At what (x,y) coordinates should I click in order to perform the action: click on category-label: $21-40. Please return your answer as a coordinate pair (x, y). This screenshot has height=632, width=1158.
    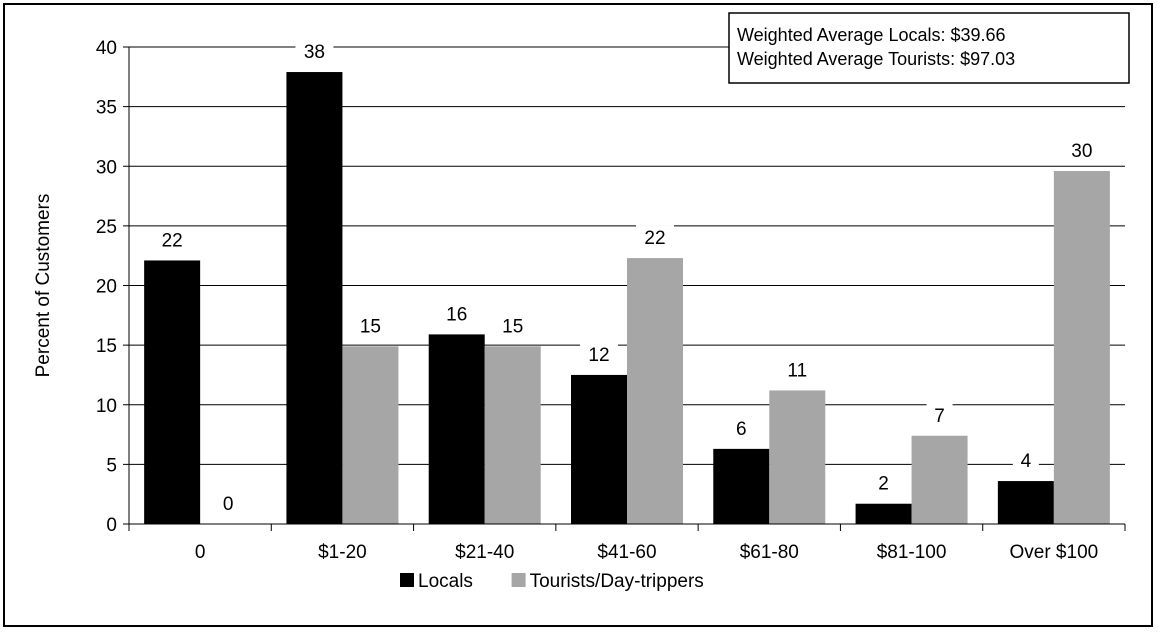
    Looking at the image, I should click on (484, 552).